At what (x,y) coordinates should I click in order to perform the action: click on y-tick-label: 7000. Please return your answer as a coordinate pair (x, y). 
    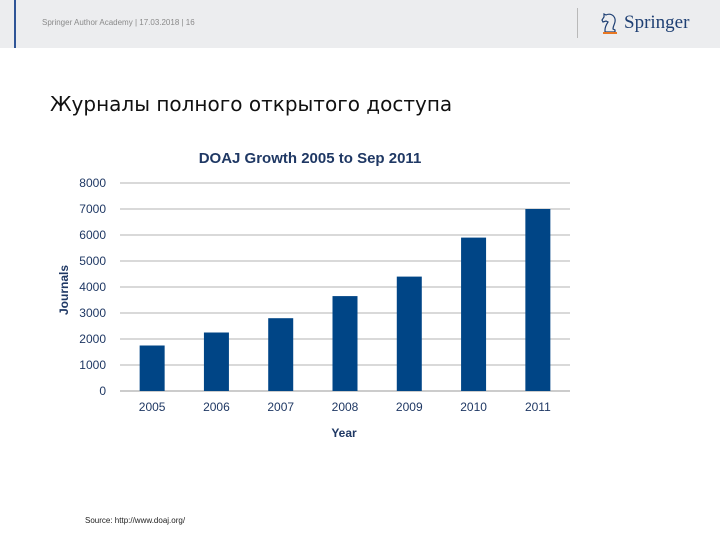
    Looking at the image, I should click on (92, 209).